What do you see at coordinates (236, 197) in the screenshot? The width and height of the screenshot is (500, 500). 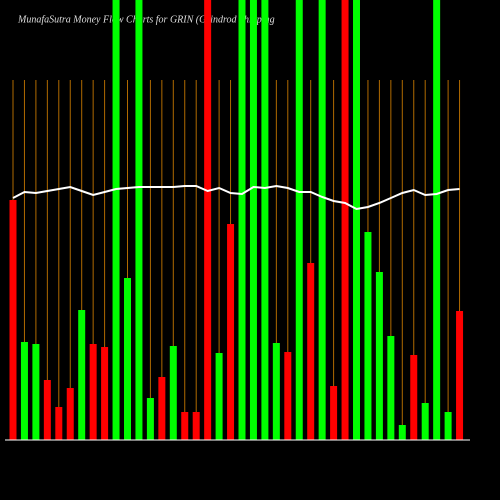 I see `money-flow-line` at bounding box center [236, 197].